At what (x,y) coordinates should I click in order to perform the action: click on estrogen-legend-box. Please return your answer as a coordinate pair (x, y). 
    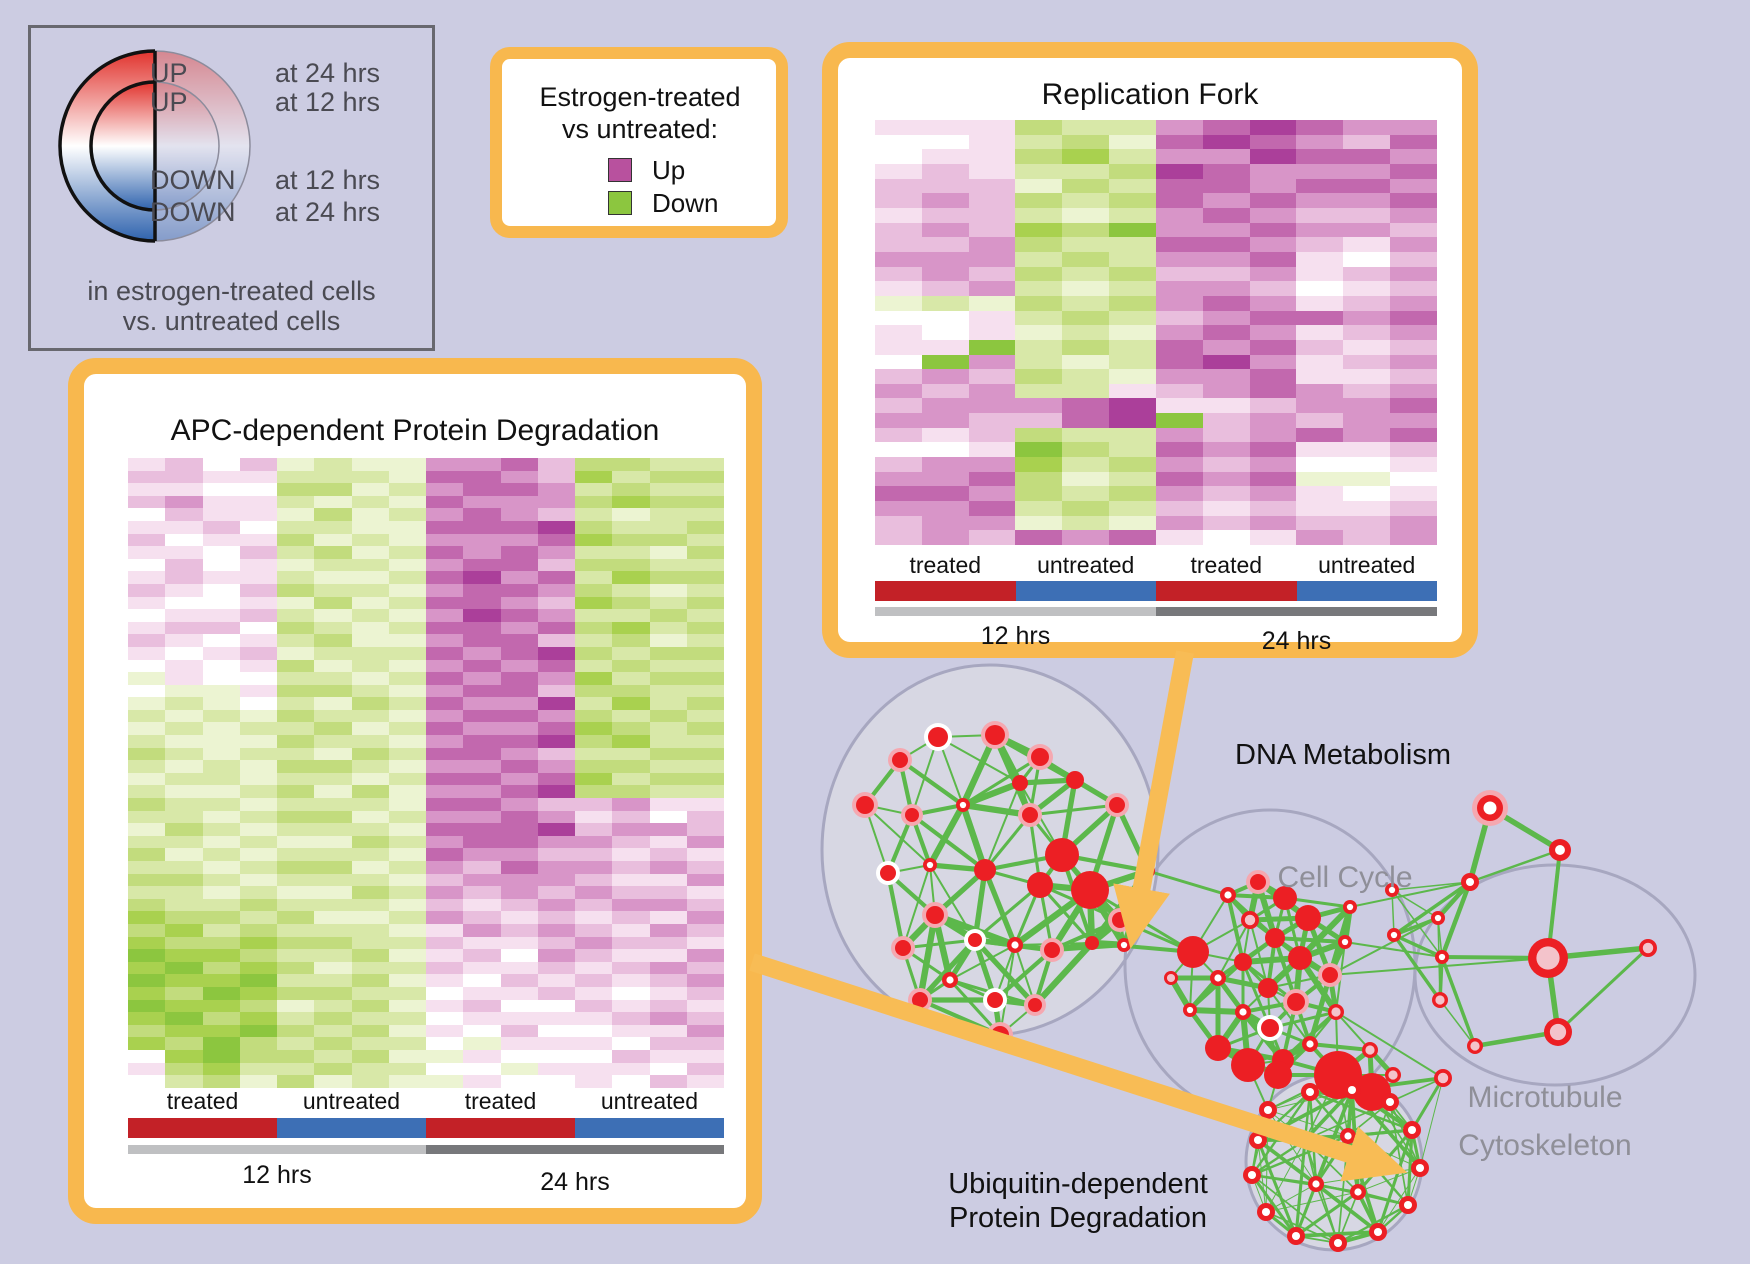
    Looking at the image, I should click on (639, 142).